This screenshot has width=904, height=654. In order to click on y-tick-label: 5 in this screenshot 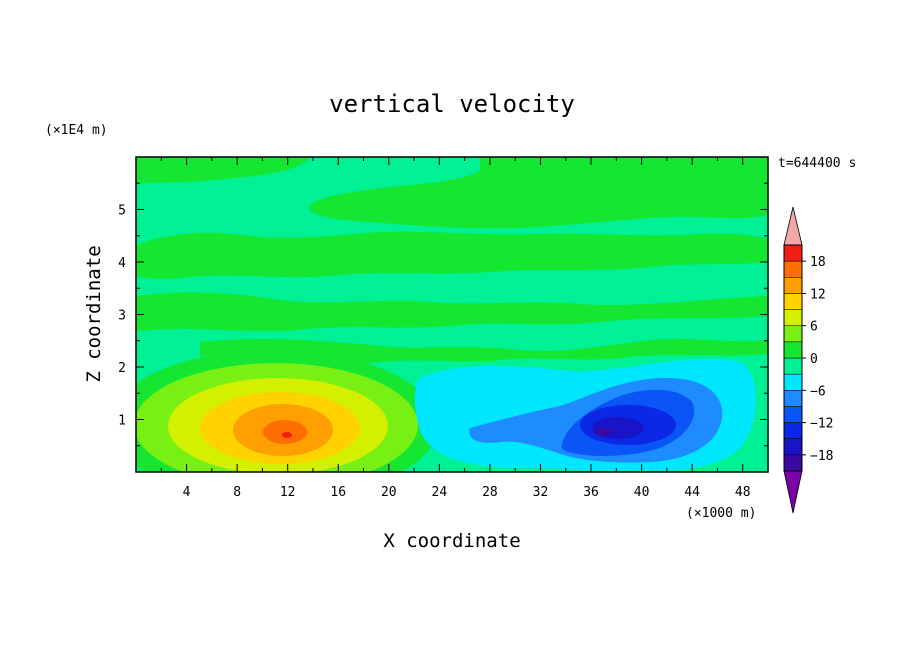, I will do `click(122, 211)`.